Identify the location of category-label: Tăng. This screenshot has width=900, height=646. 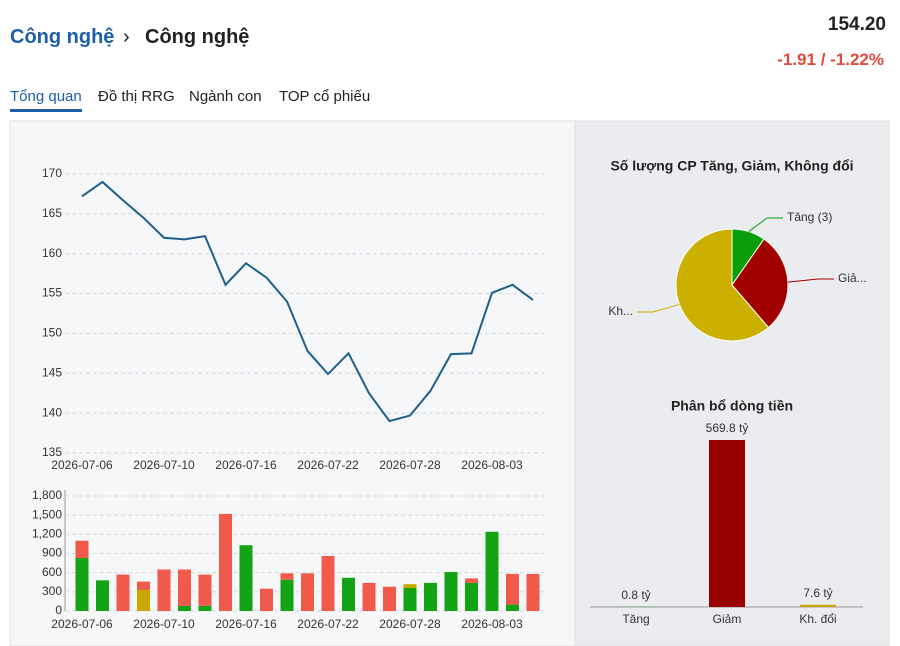
(635, 619).